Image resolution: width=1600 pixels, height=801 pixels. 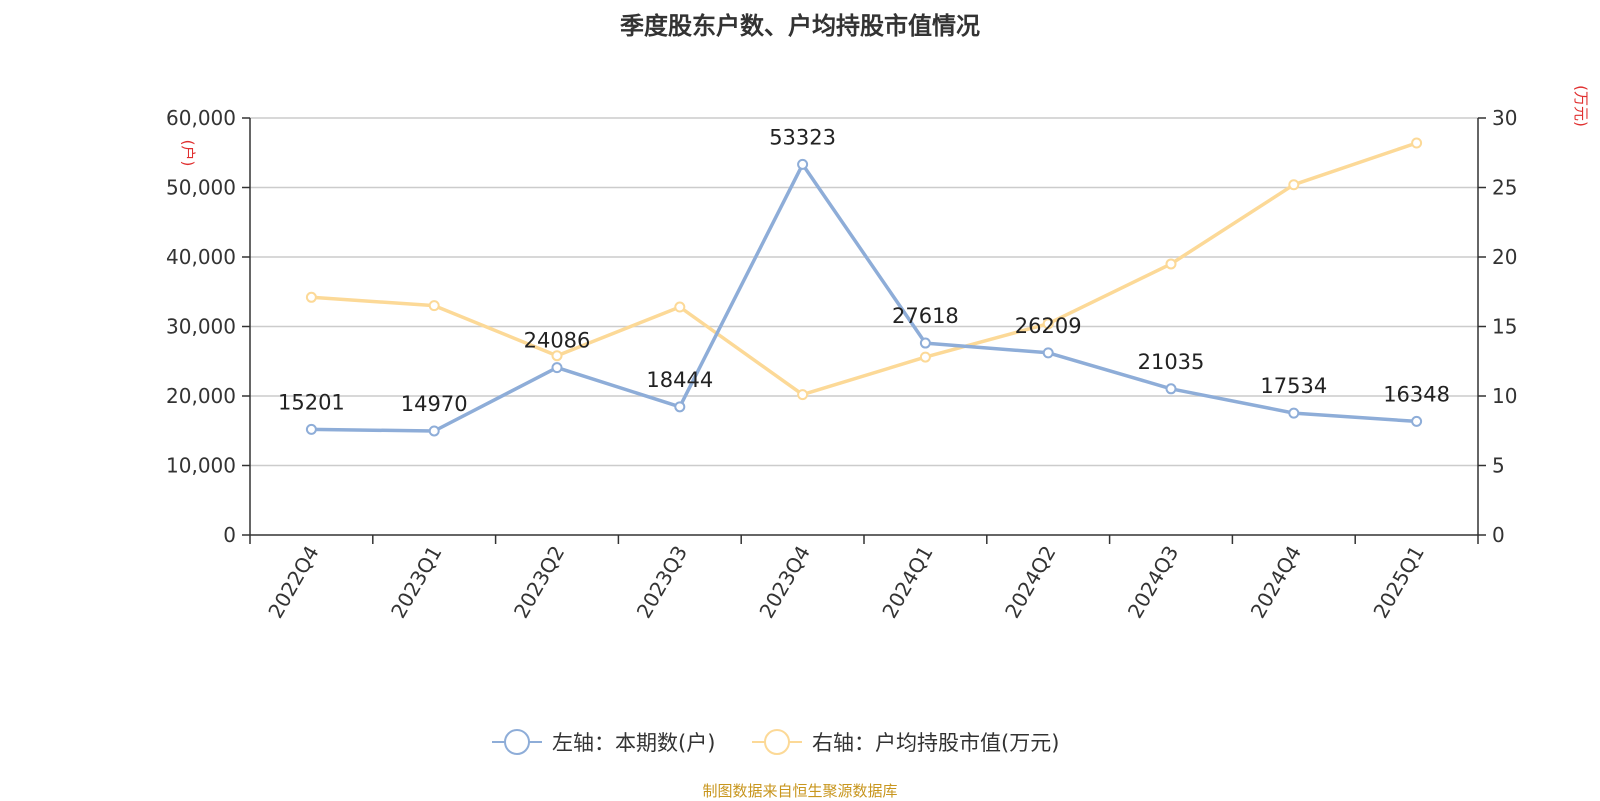 I want to click on legend-item-avg-holding-value-marker, so click(x=777, y=742).